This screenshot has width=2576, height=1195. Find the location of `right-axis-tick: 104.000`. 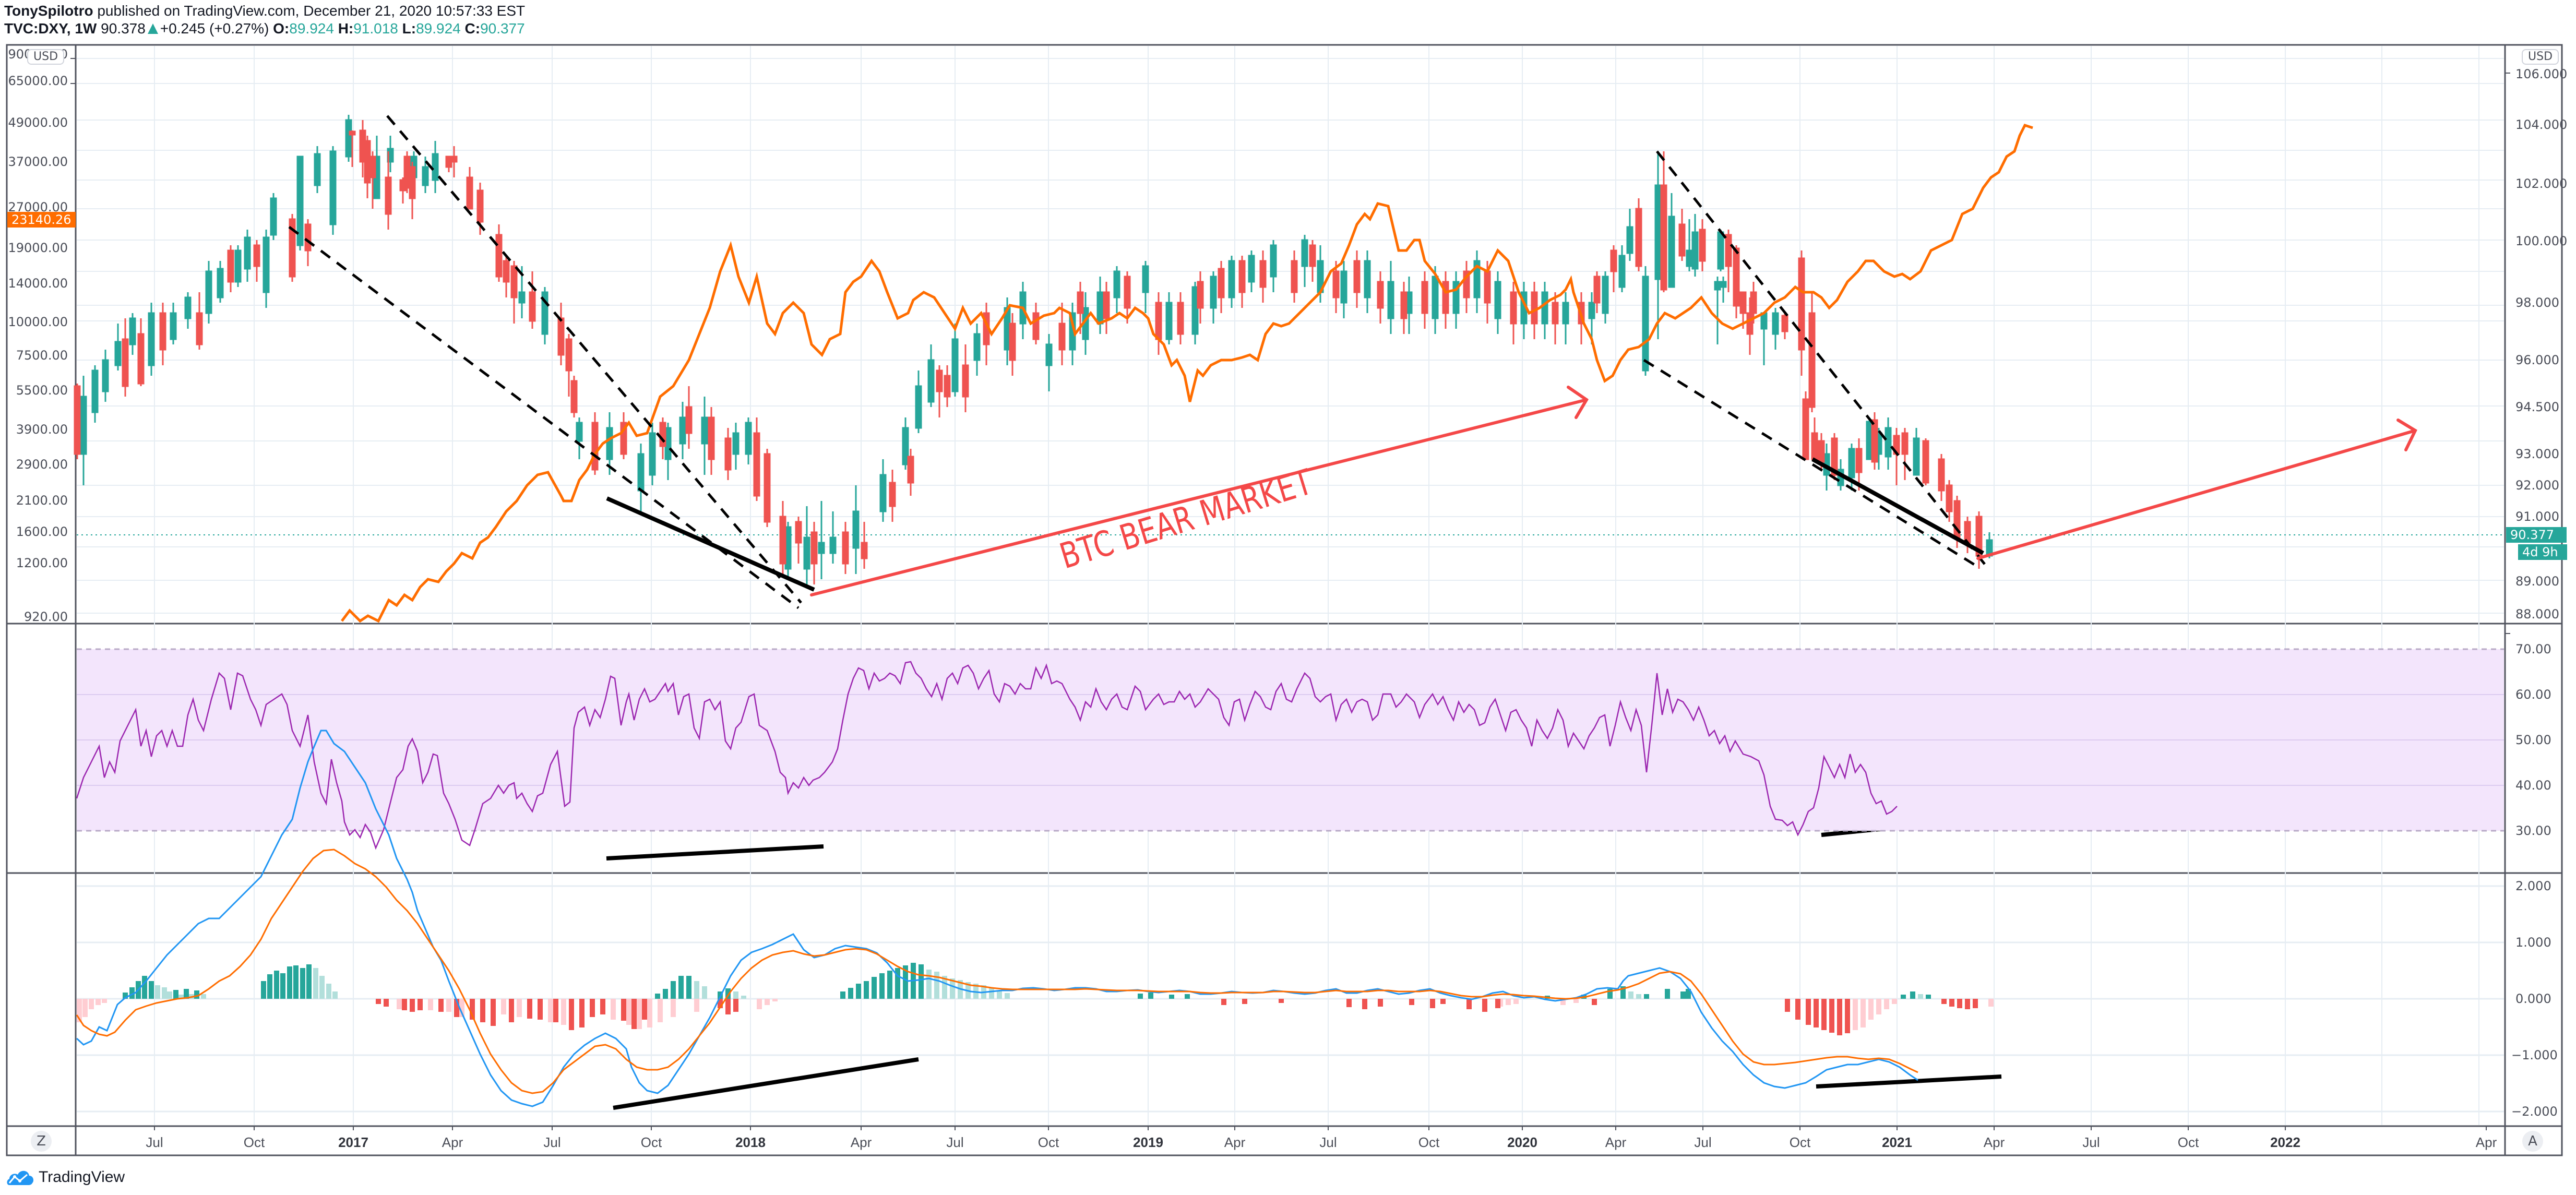

right-axis-tick: 104.000 is located at coordinates (2541, 124).